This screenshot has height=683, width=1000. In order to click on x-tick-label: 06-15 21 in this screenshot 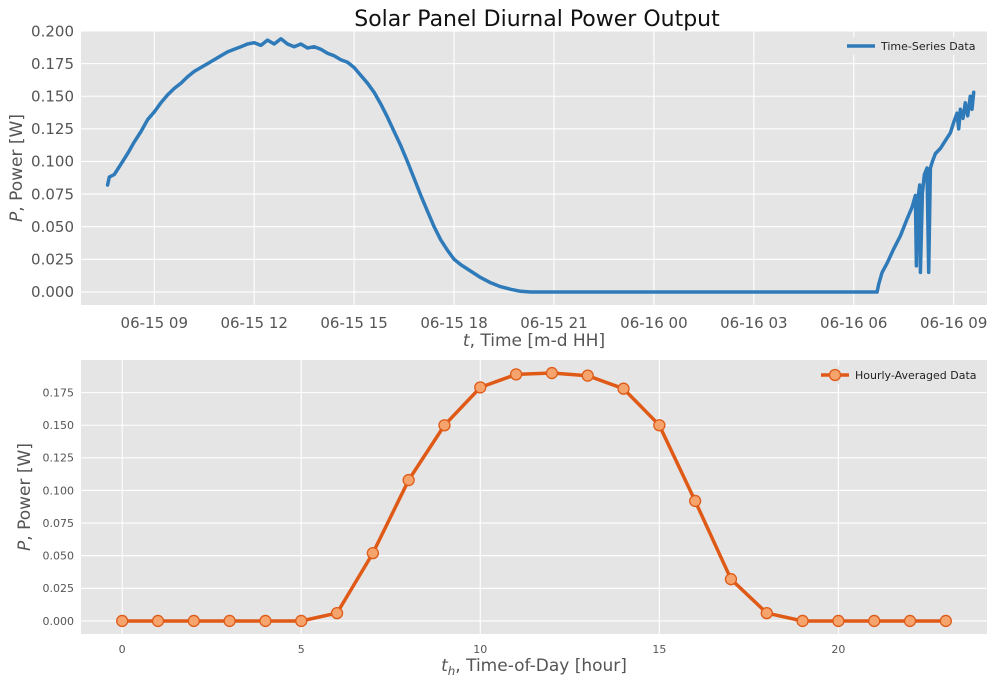, I will do `click(553, 323)`.